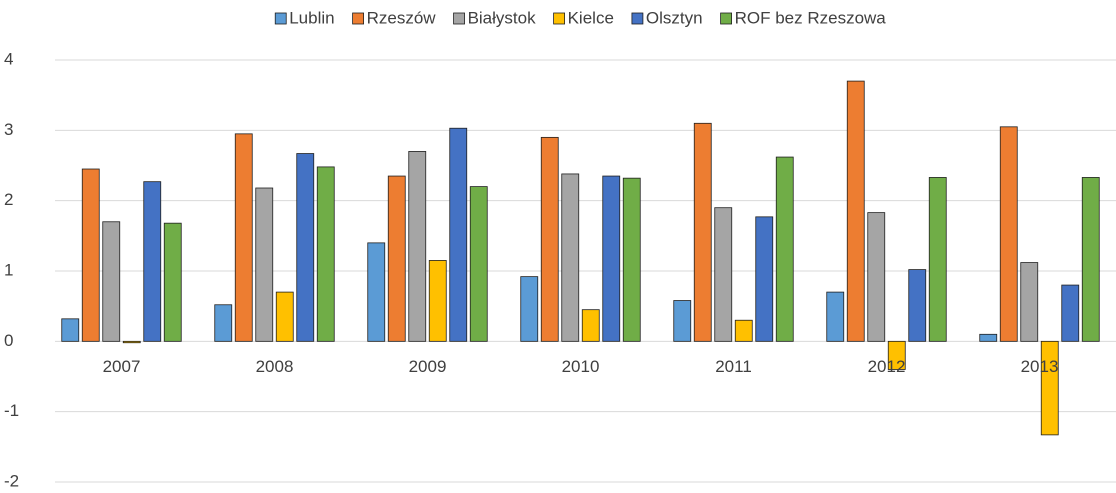 The image size is (1116, 493). I want to click on x-tick-label: 2008, so click(275, 366).